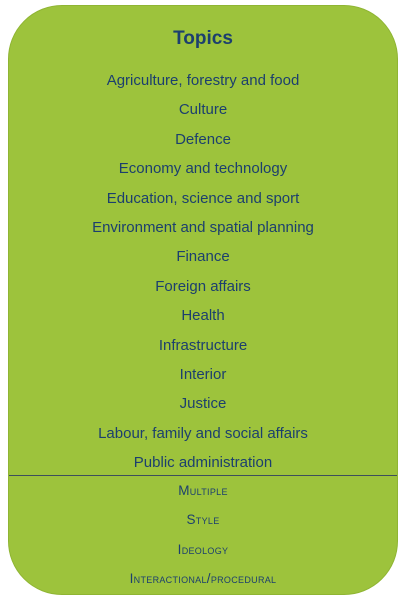 The height and width of the screenshot is (600, 404). I want to click on section-divider, so click(203, 475).